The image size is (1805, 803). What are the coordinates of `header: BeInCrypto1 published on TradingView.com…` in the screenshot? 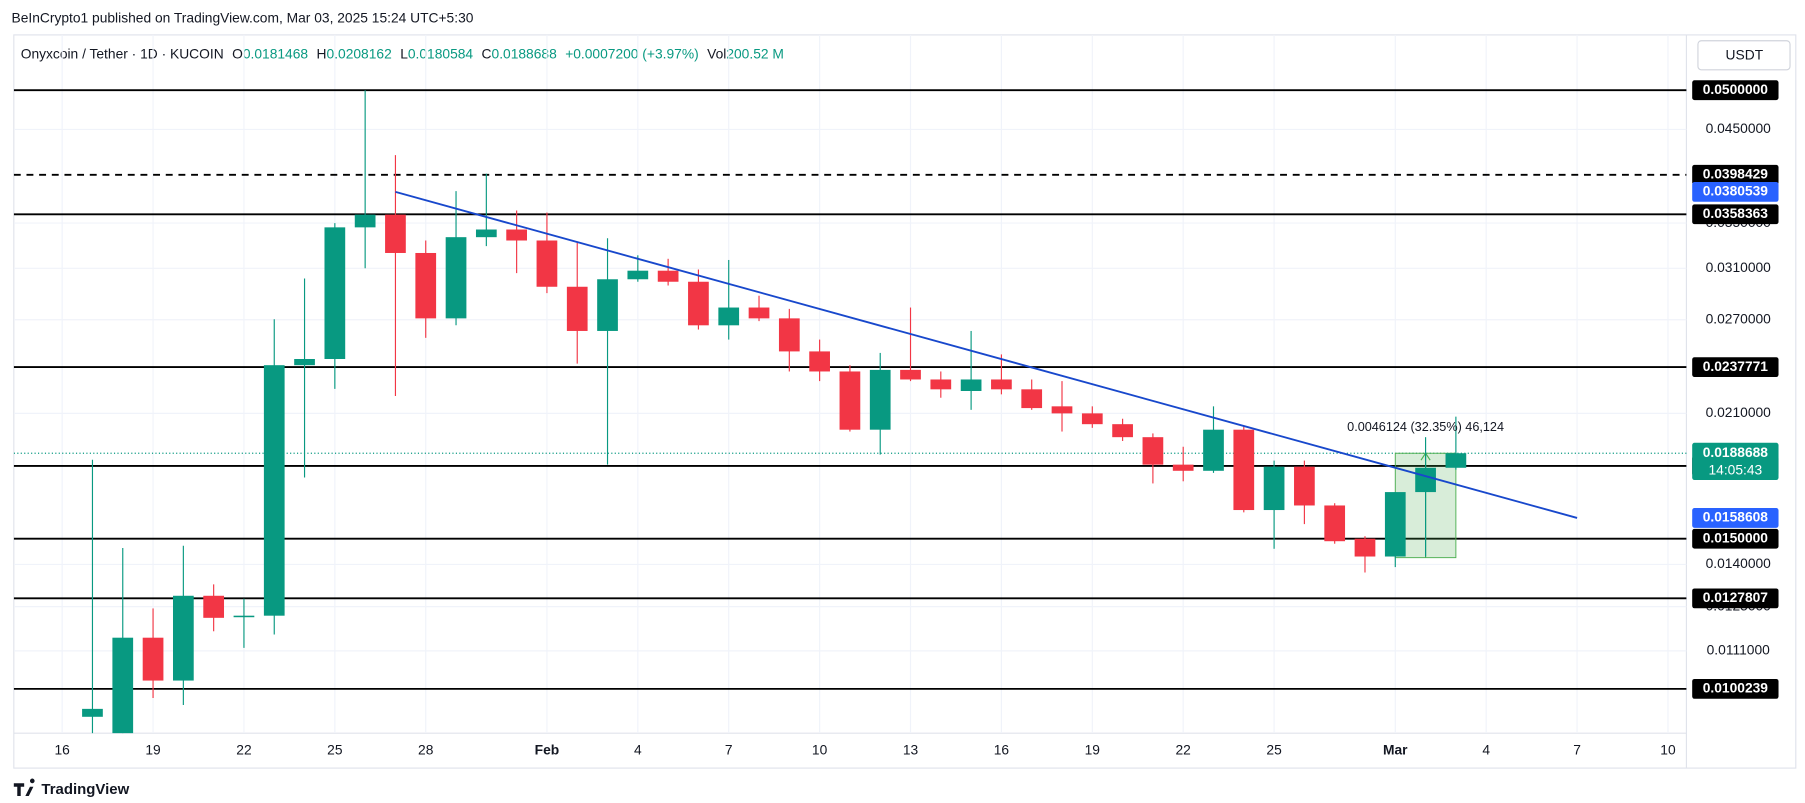 It's located at (243, 17).